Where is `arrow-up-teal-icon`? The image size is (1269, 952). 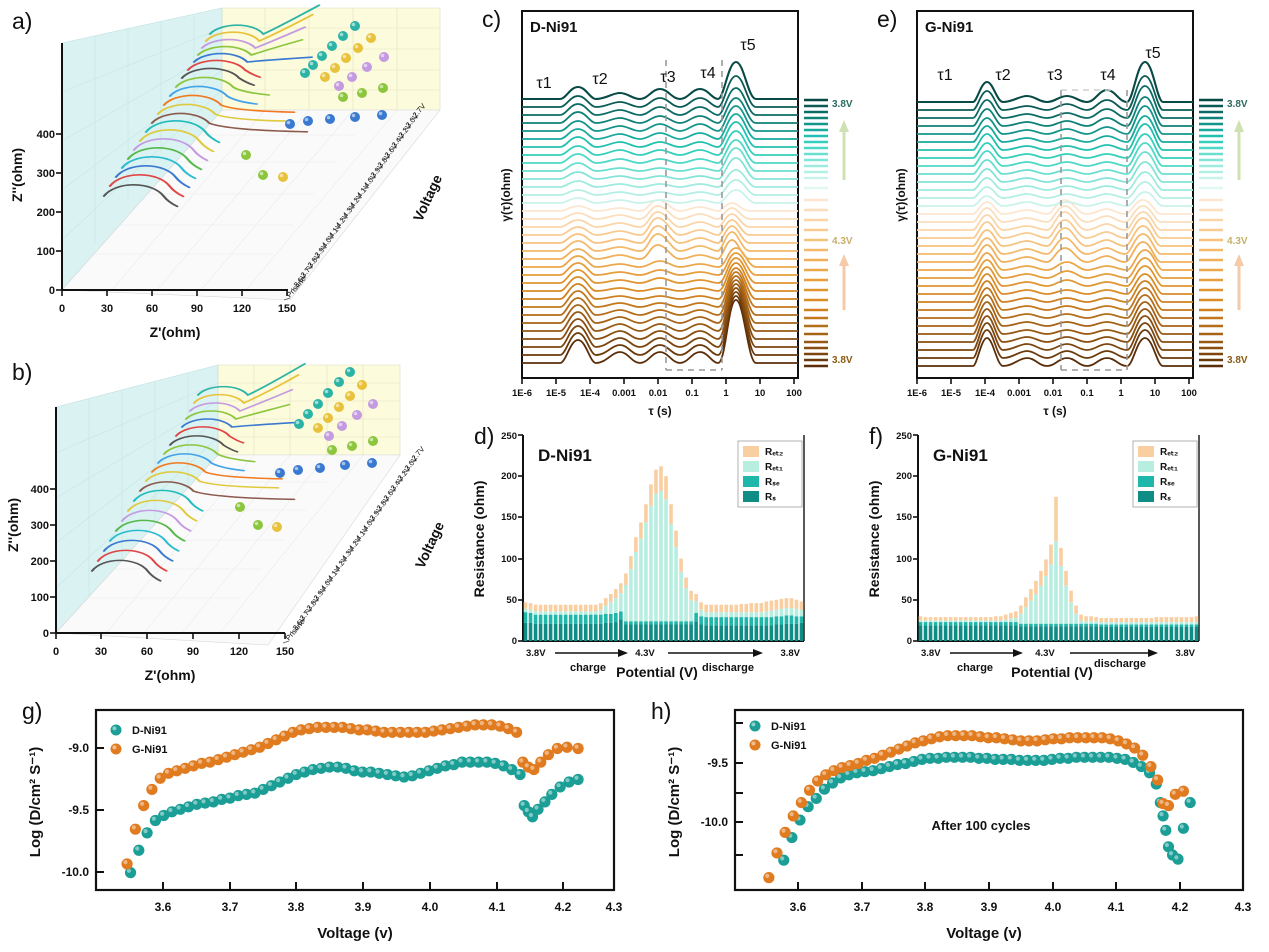 arrow-up-teal-icon is located at coordinates (1239, 150).